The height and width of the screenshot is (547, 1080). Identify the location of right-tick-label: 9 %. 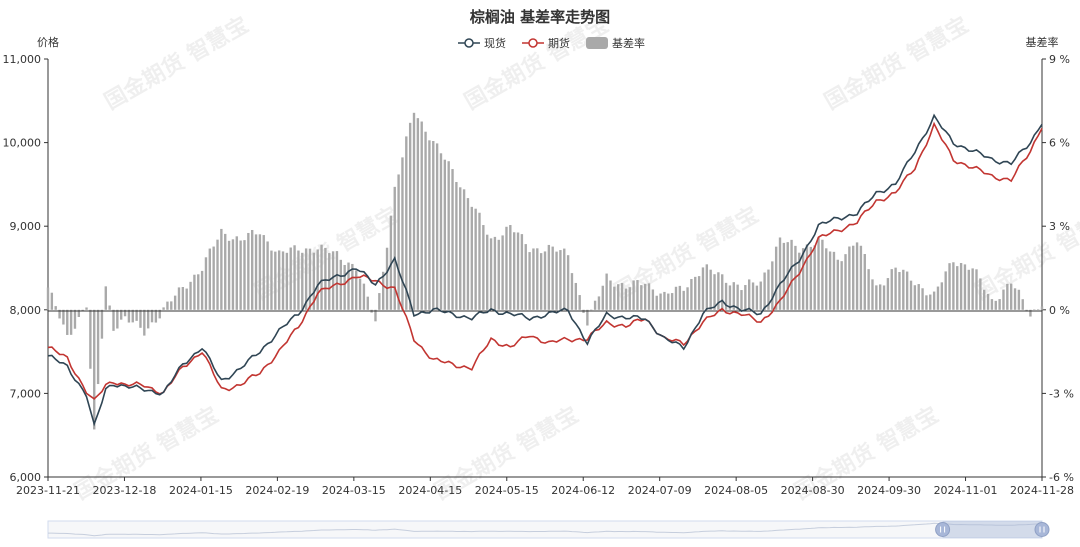
(1059, 59).